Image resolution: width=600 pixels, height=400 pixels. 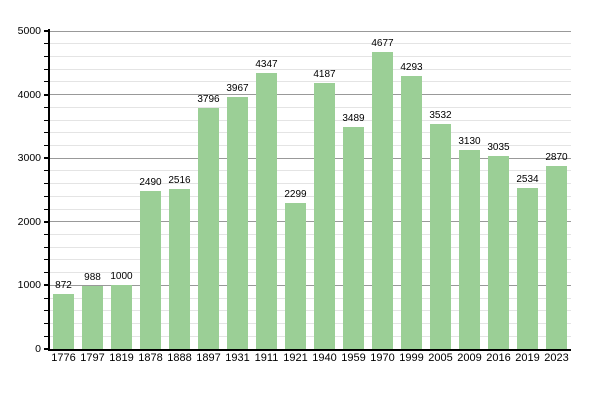 I want to click on y-tick-label: 1000, so click(x=29, y=285).